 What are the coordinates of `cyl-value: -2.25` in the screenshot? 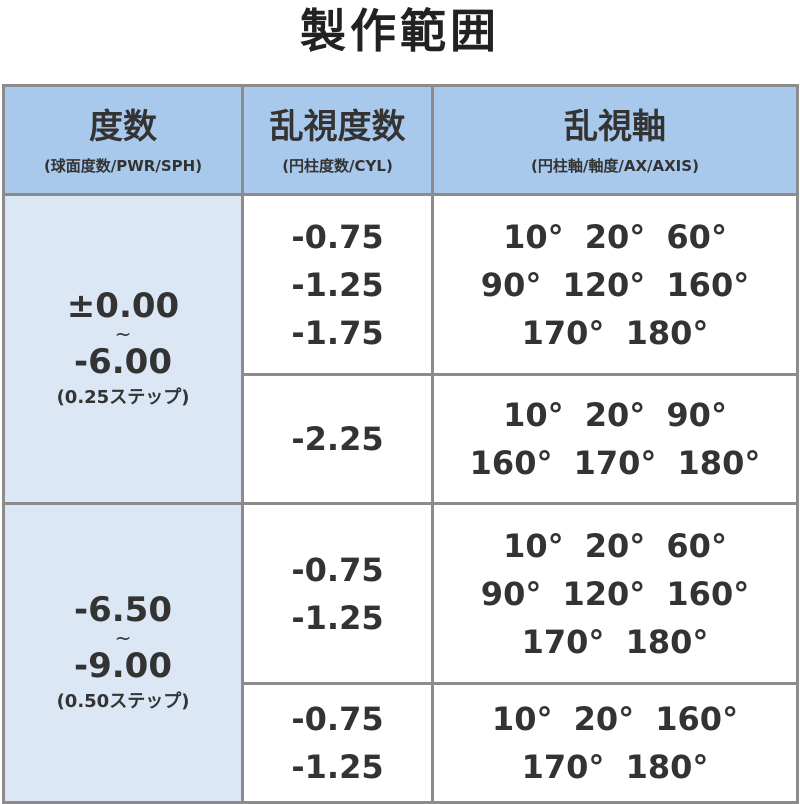 It's located at (337, 439).